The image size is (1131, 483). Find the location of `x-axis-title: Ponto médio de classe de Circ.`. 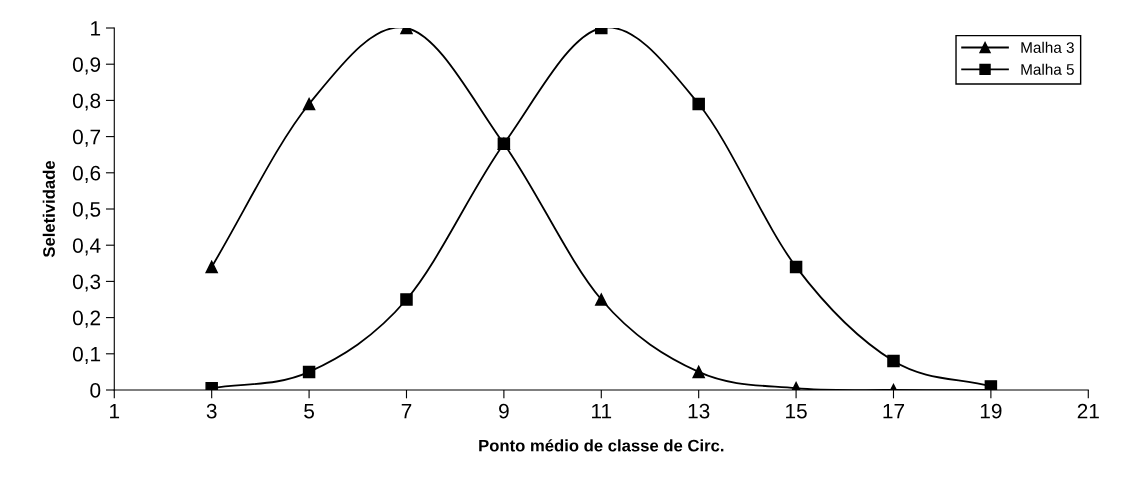

x-axis-title: Ponto médio de classe de Circ. is located at coordinates (601, 445).